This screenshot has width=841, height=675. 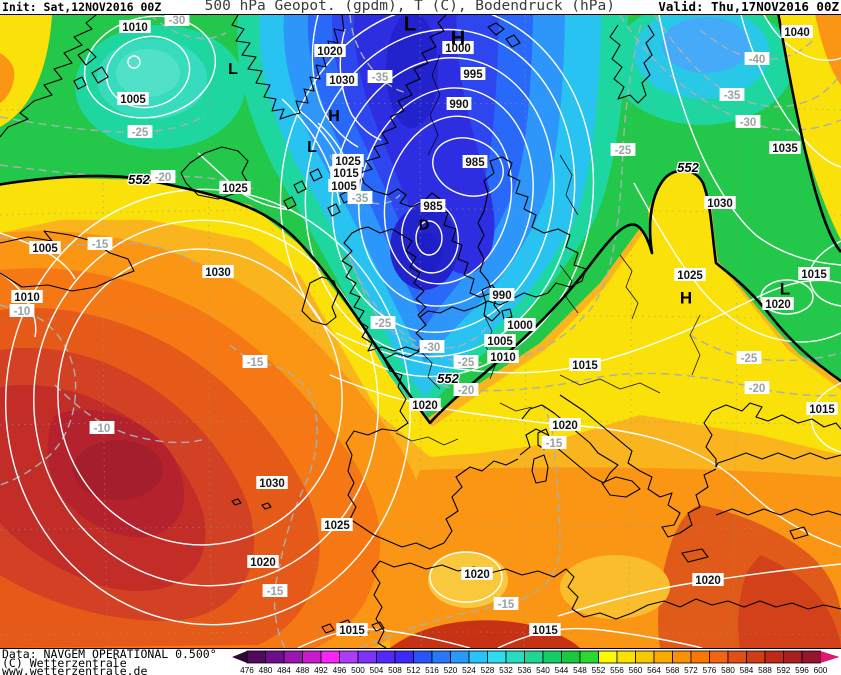 What do you see at coordinates (588, 326) in the screenshot?
I see `isobar-1015s` at bounding box center [588, 326].